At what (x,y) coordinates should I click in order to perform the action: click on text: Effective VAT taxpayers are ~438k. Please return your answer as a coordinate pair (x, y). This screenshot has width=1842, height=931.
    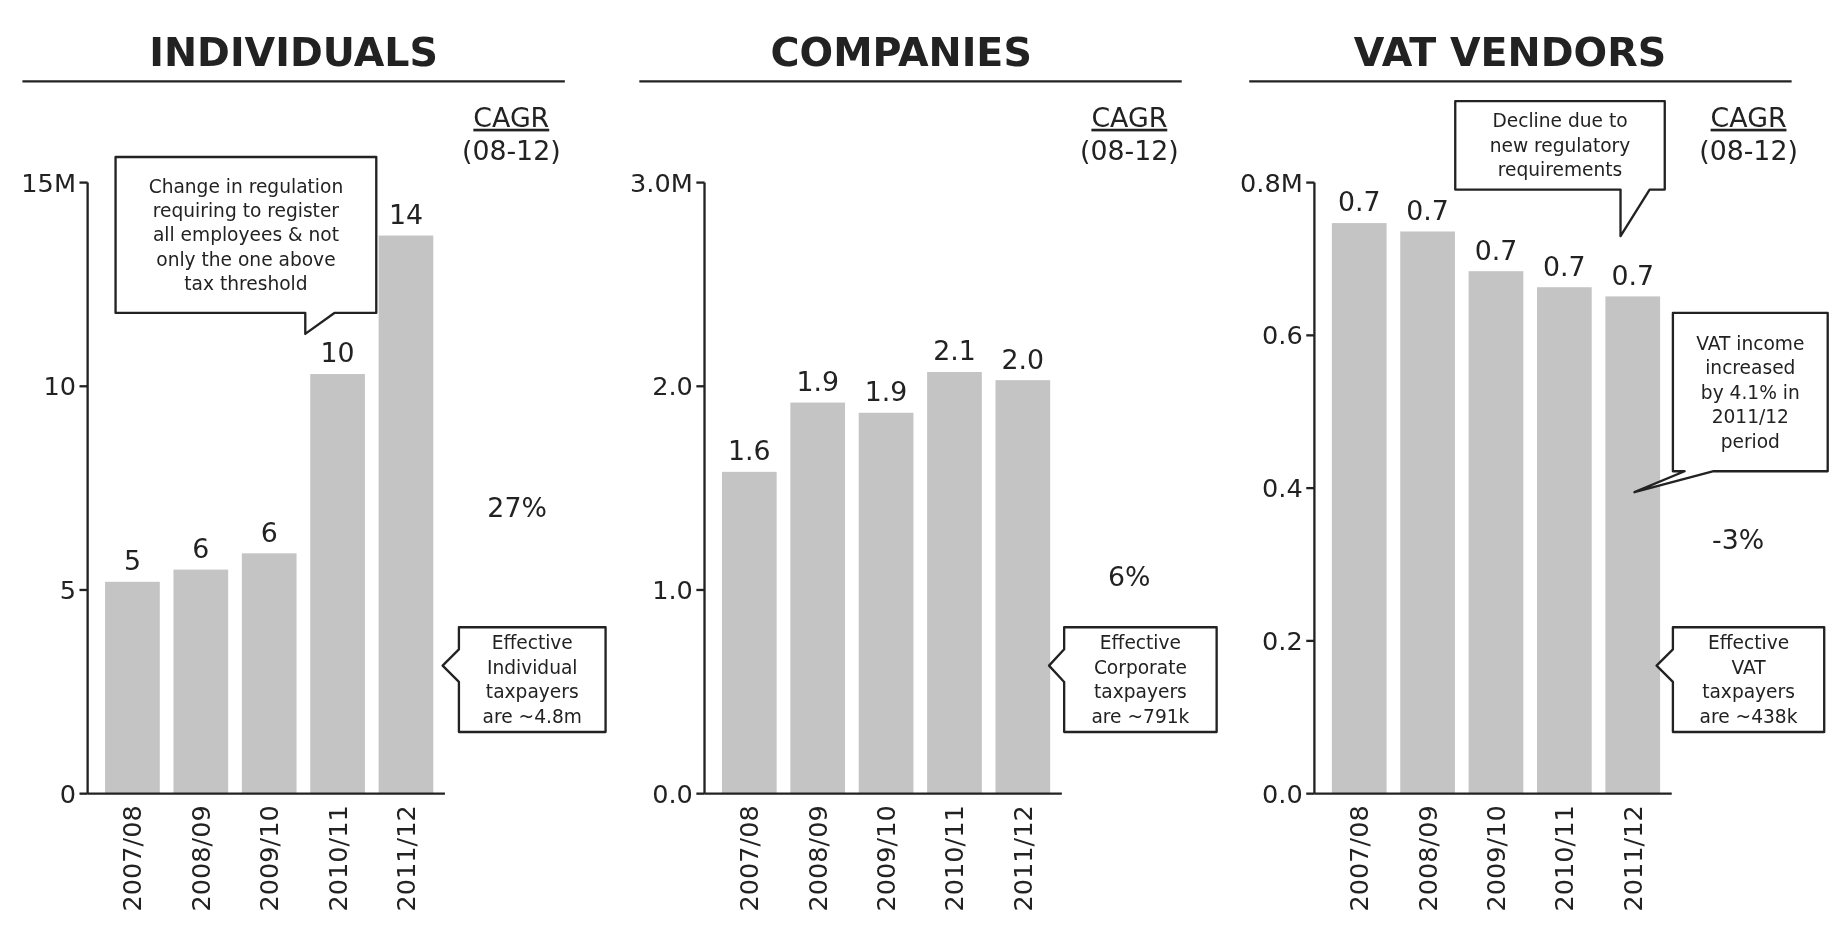
    Looking at the image, I should click on (1748, 679).